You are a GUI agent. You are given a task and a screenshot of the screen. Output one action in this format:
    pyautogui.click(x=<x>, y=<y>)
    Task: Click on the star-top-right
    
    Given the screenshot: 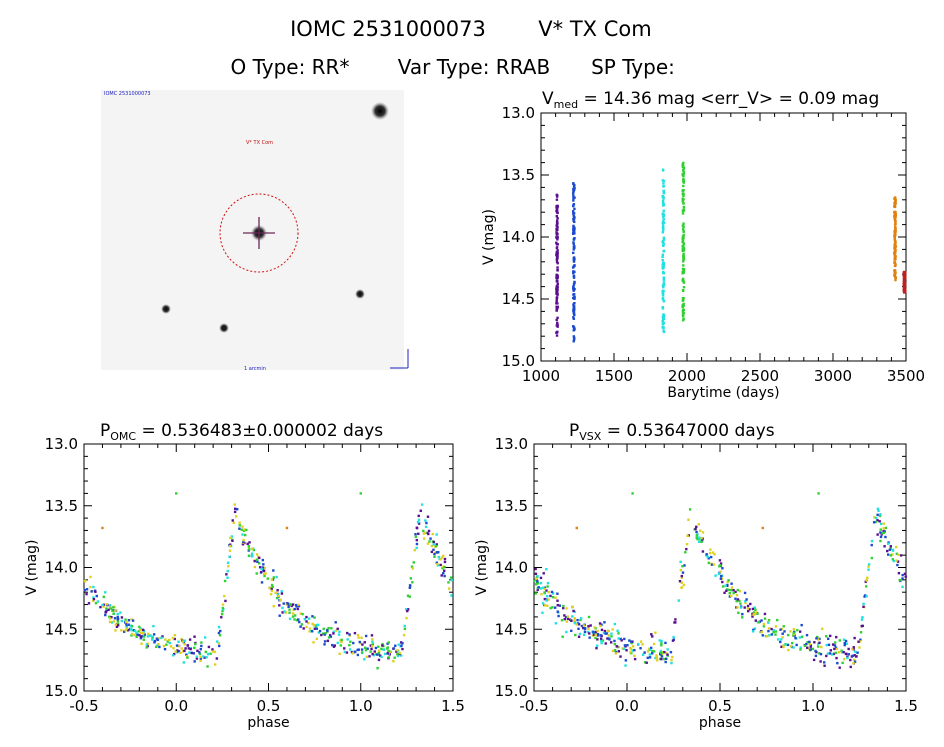 What is the action you would take?
    pyautogui.click(x=380, y=111)
    